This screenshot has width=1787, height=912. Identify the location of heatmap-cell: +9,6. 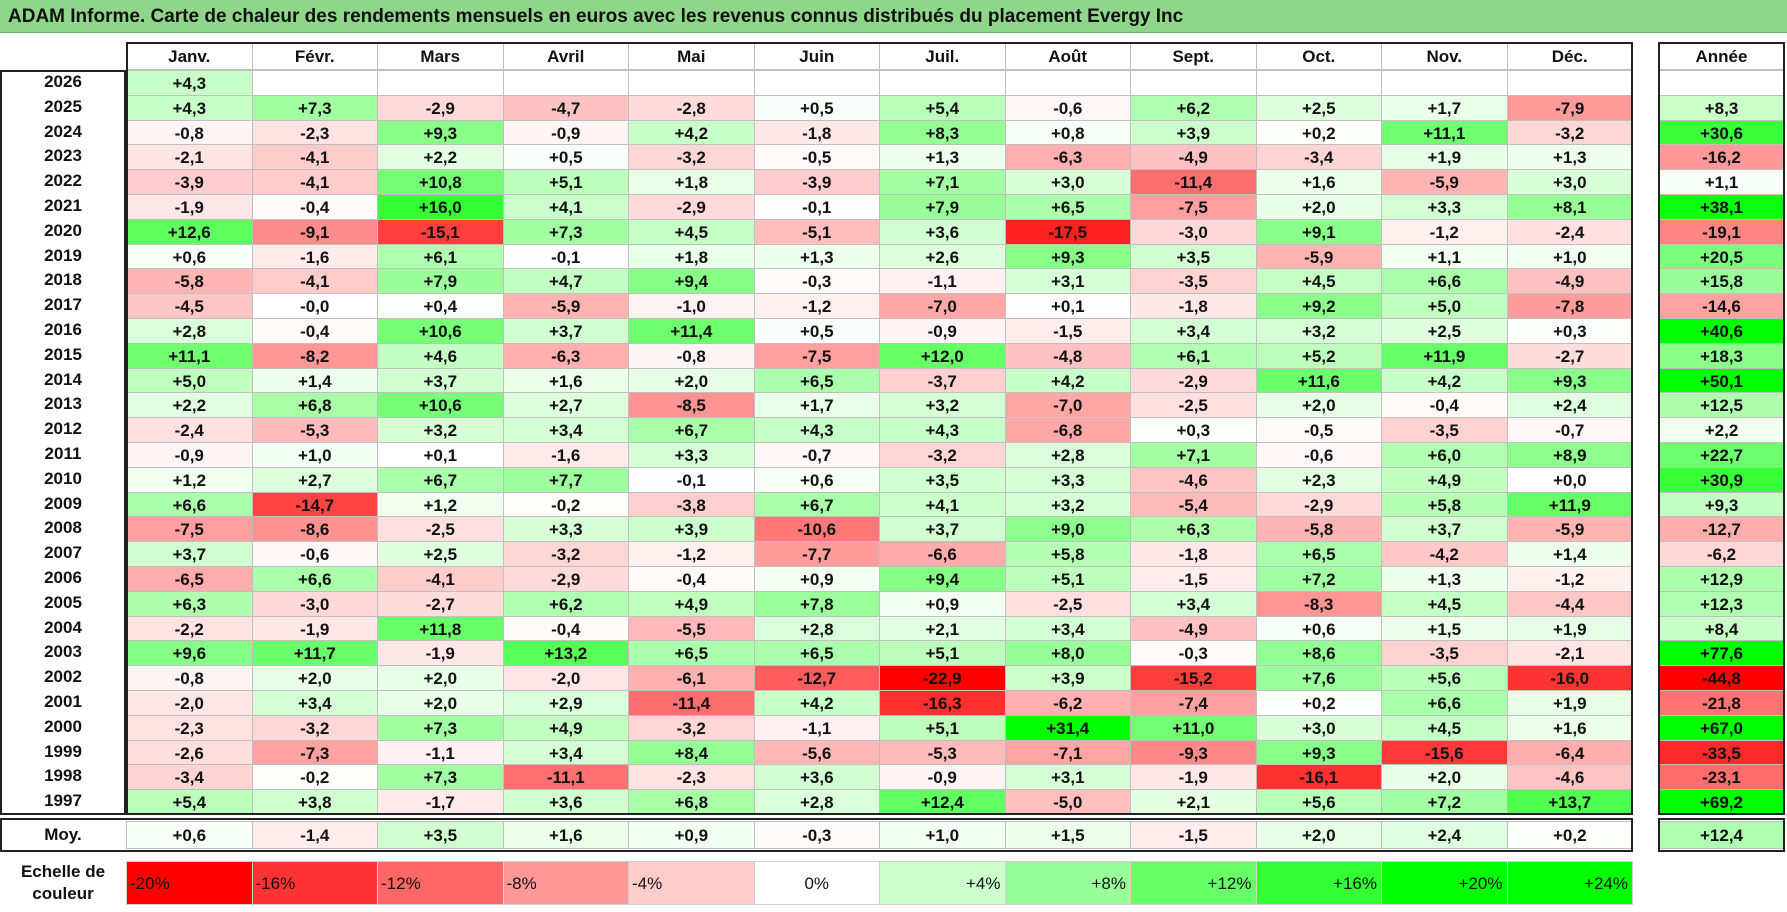
(189, 653).